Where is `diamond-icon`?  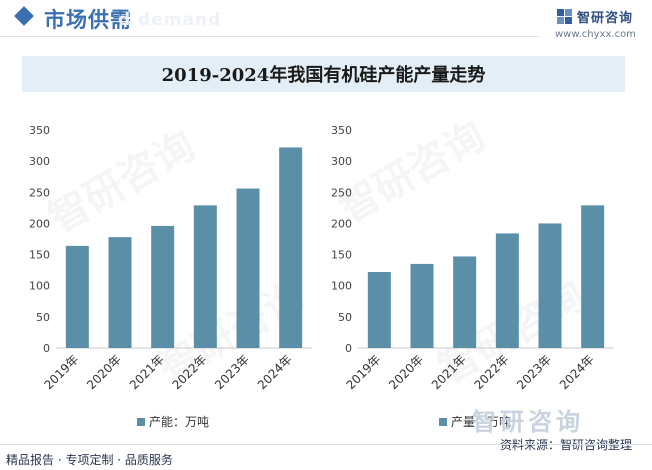
diamond-icon is located at coordinates (24, 16).